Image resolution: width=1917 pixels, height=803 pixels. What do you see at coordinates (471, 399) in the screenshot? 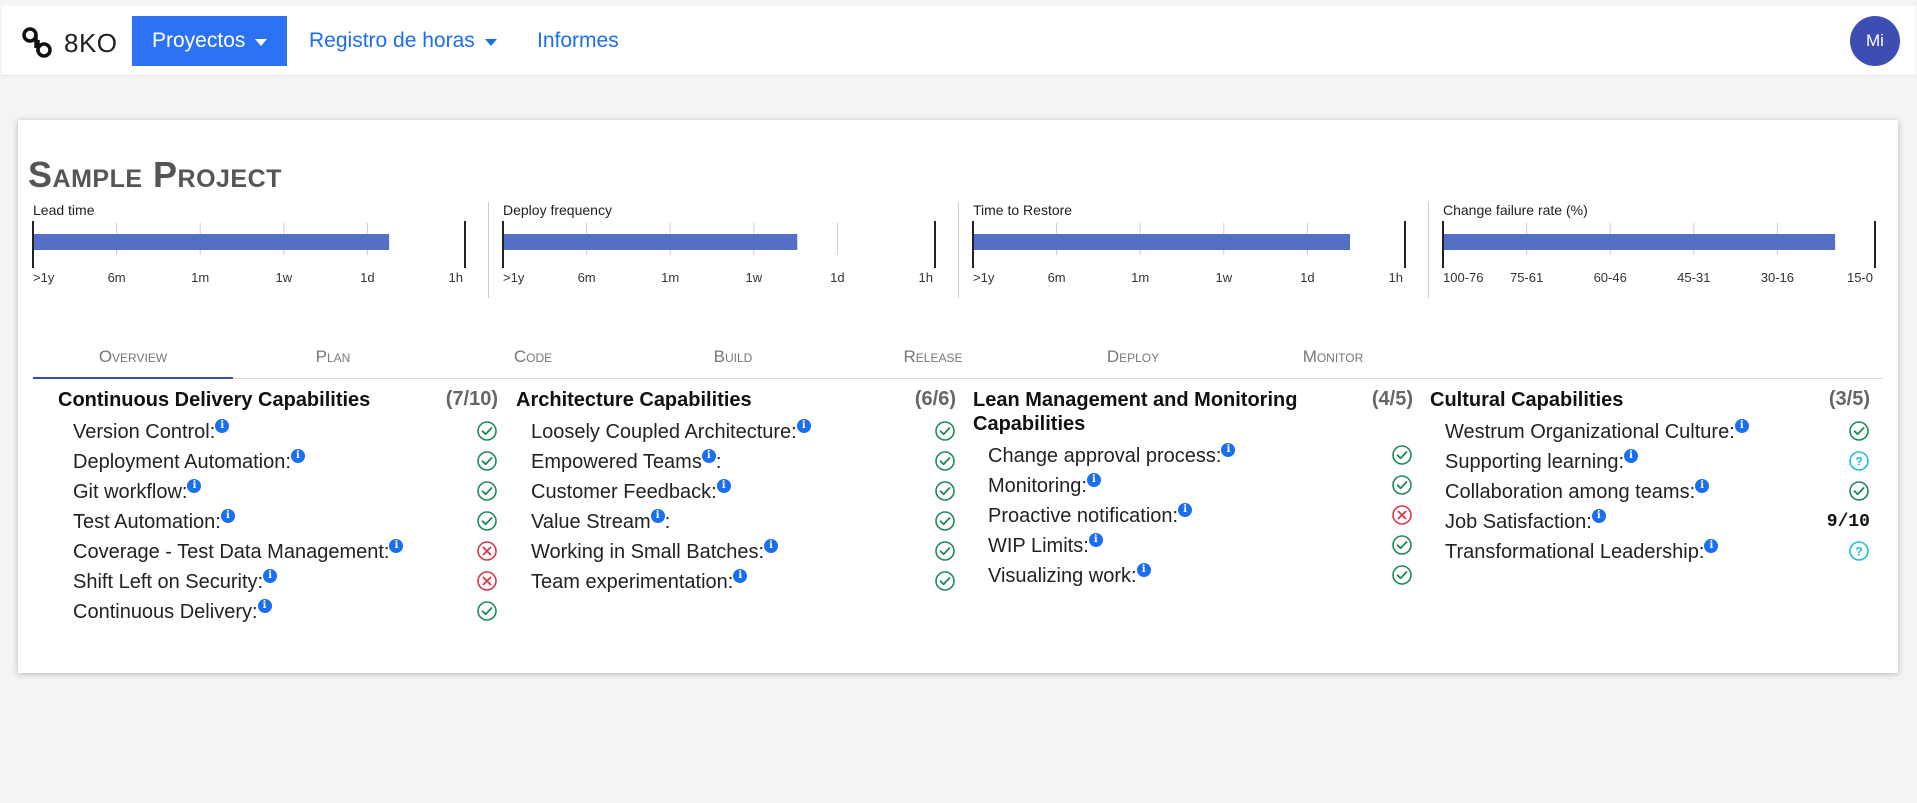
I see `capability-group-ratio: (7/10)` at bounding box center [471, 399].